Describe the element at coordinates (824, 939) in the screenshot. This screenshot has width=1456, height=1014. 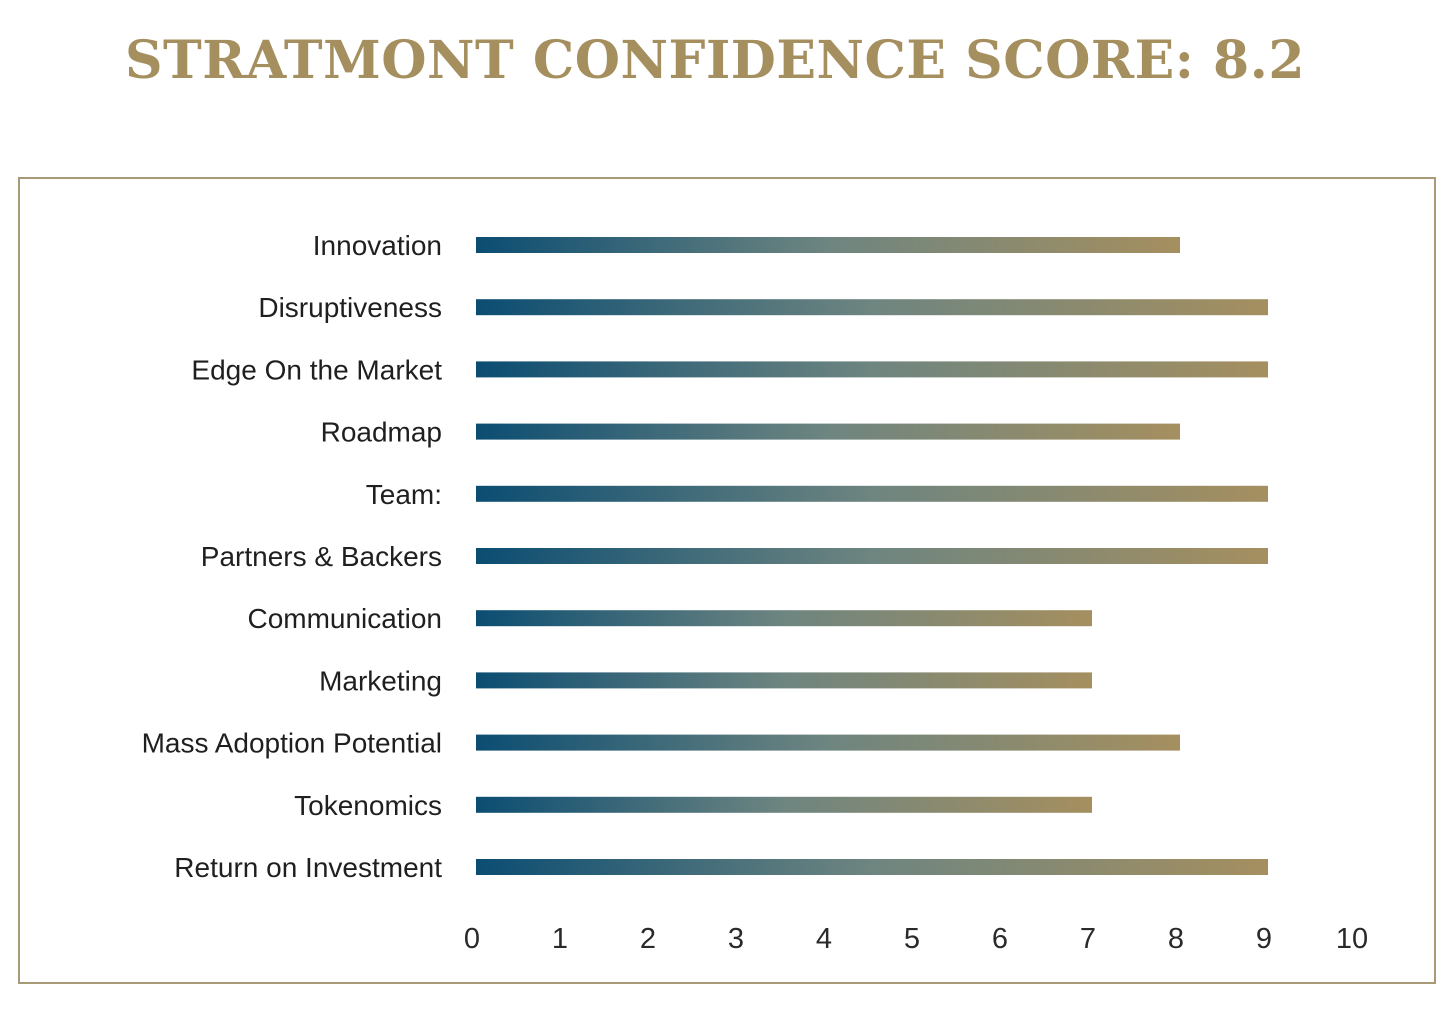
I see `x-tick-label-4: 4` at that location.